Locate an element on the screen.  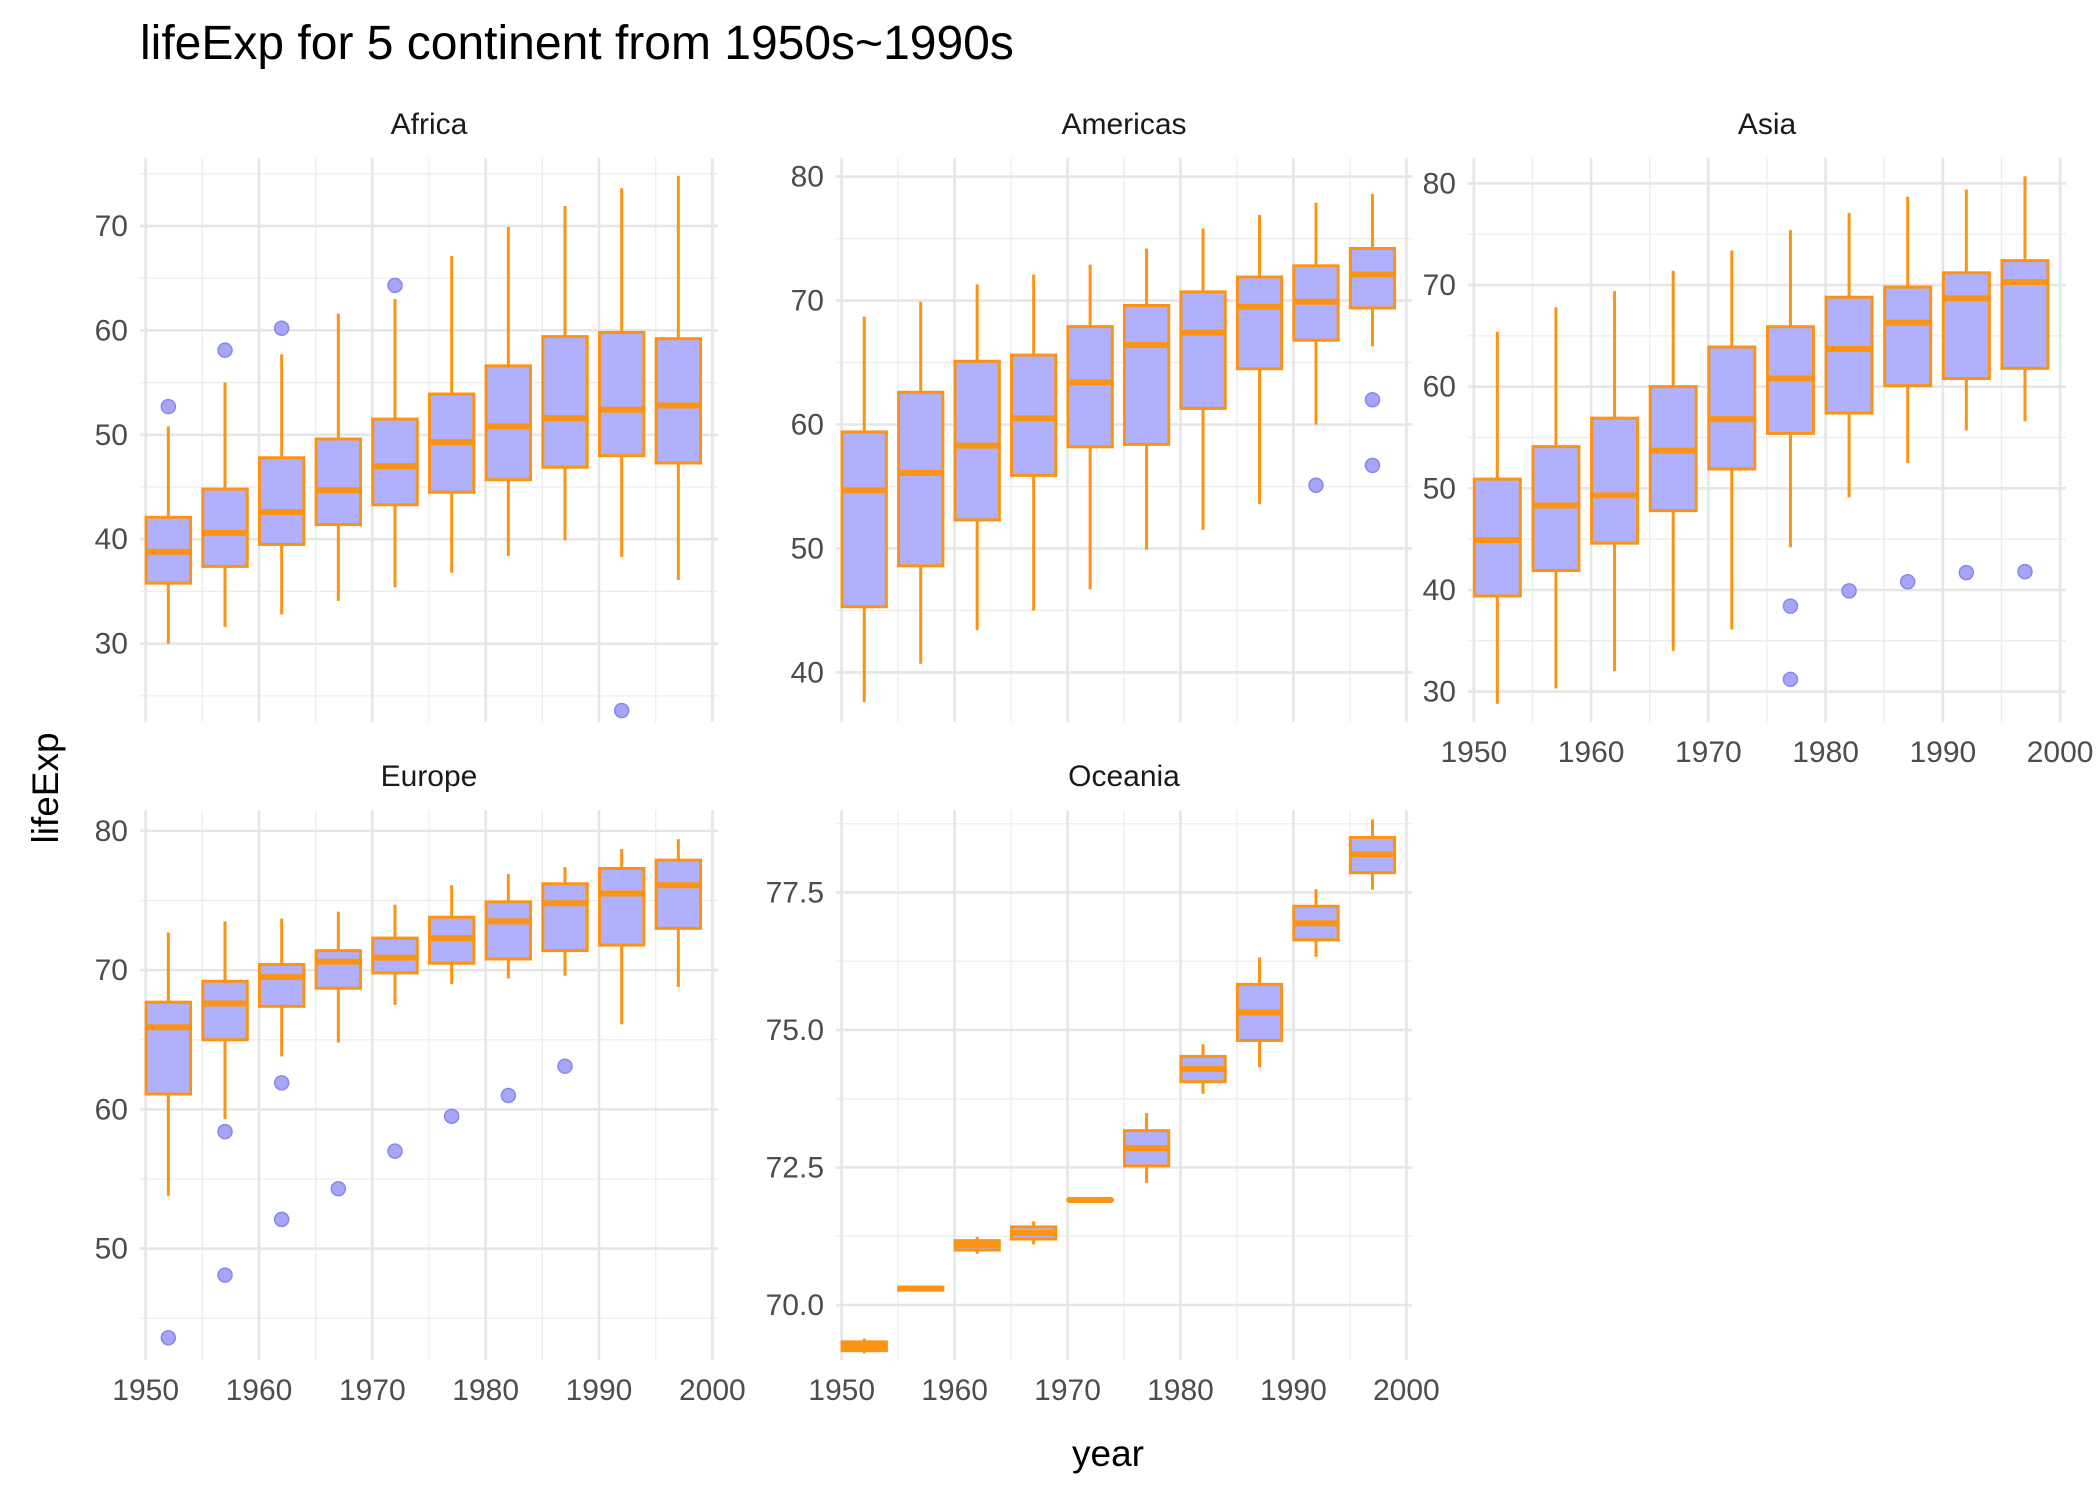
panel-label: Asia is located at coordinates (1767, 124).